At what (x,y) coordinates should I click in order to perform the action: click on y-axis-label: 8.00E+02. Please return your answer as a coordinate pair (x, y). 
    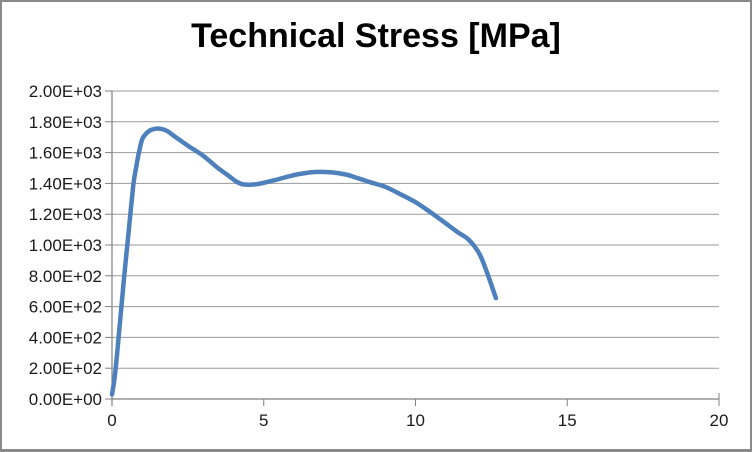
    Looking at the image, I should click on (65, 276).